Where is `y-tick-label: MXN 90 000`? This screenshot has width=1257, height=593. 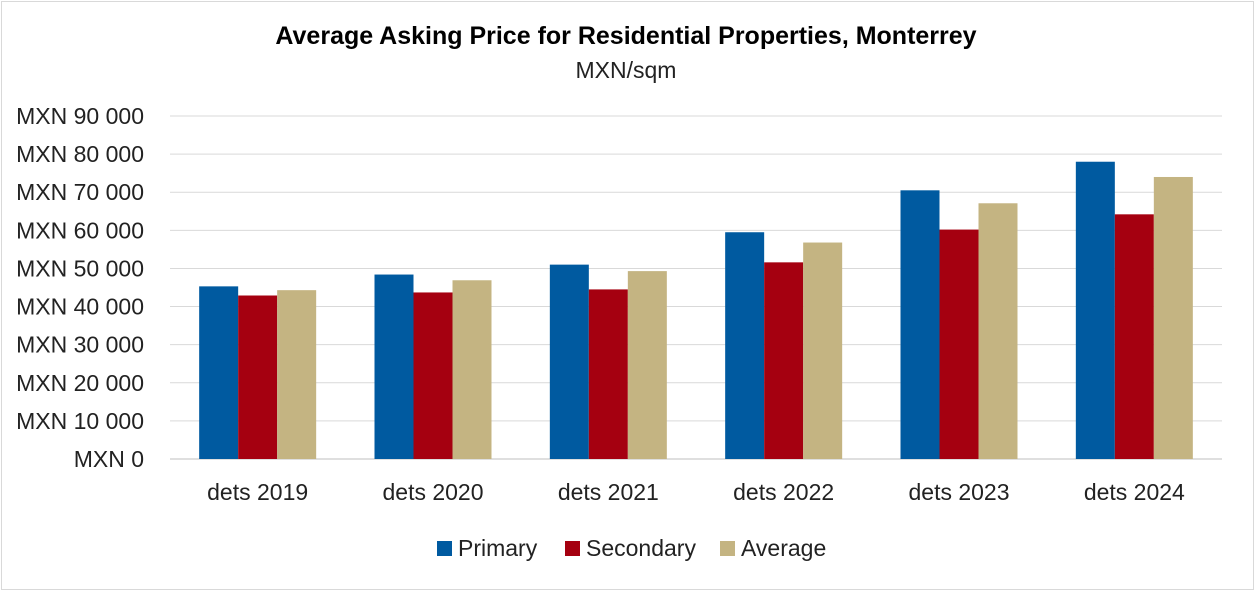 y-tick-label: MXN 90 000 is located at coordinates (80, 116).